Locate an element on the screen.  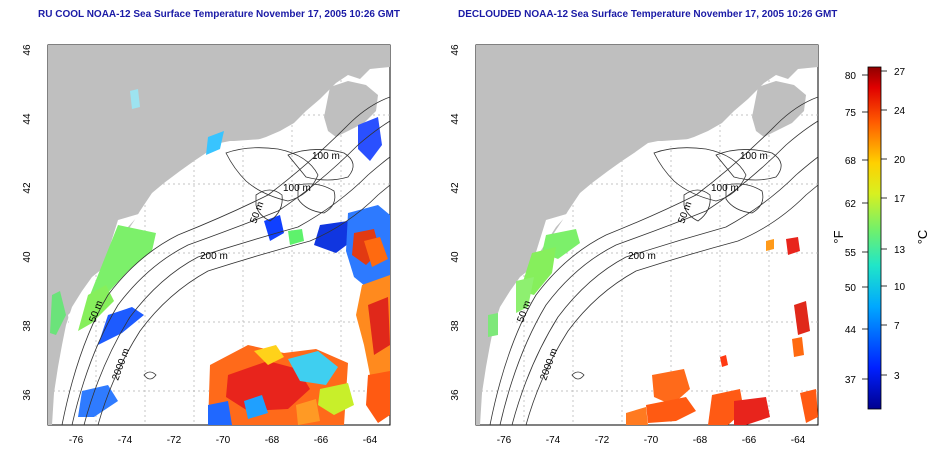
left-x-tick: -74 is located at coordinates (125, 440).